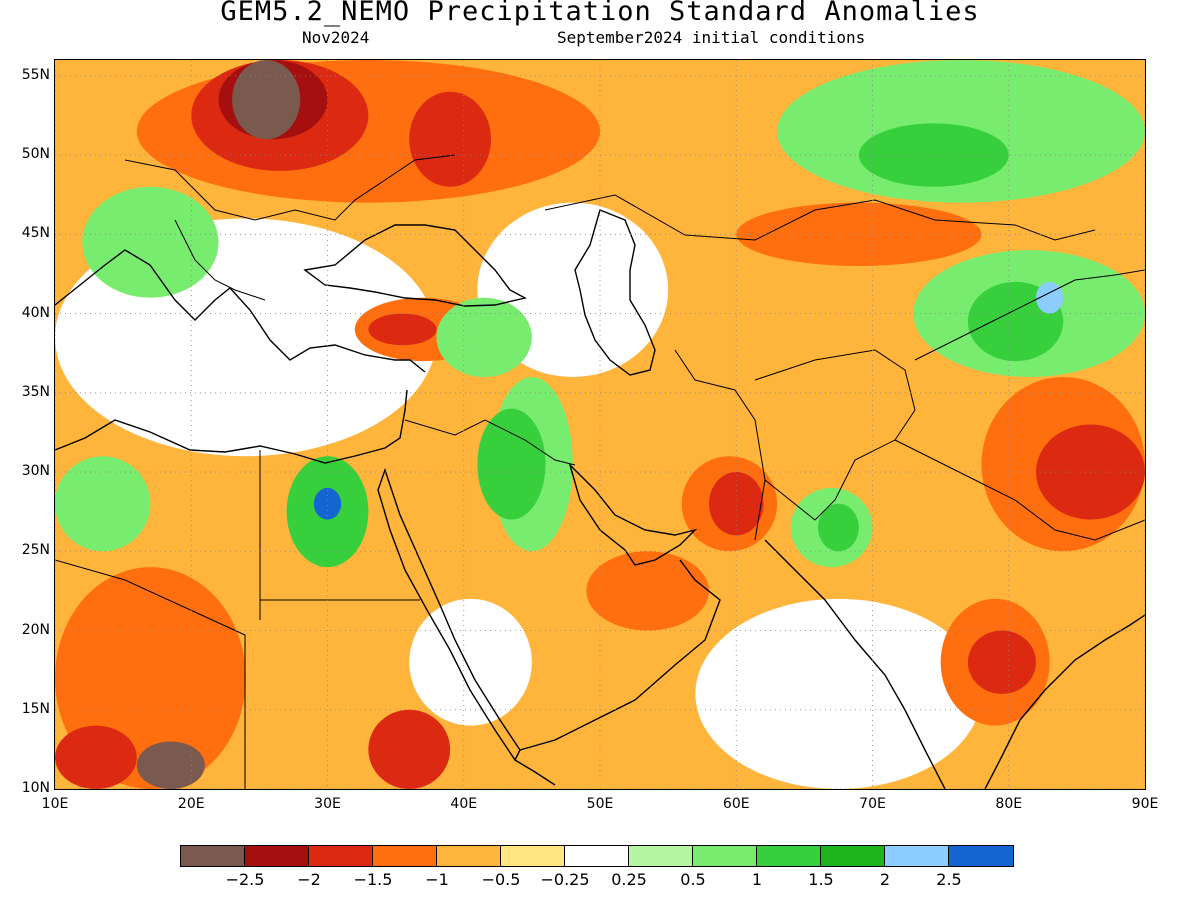  Describe the element at coordinates (821, 879) in the screenshot. I see `colorbar-tick-label: 1.5` at that location.